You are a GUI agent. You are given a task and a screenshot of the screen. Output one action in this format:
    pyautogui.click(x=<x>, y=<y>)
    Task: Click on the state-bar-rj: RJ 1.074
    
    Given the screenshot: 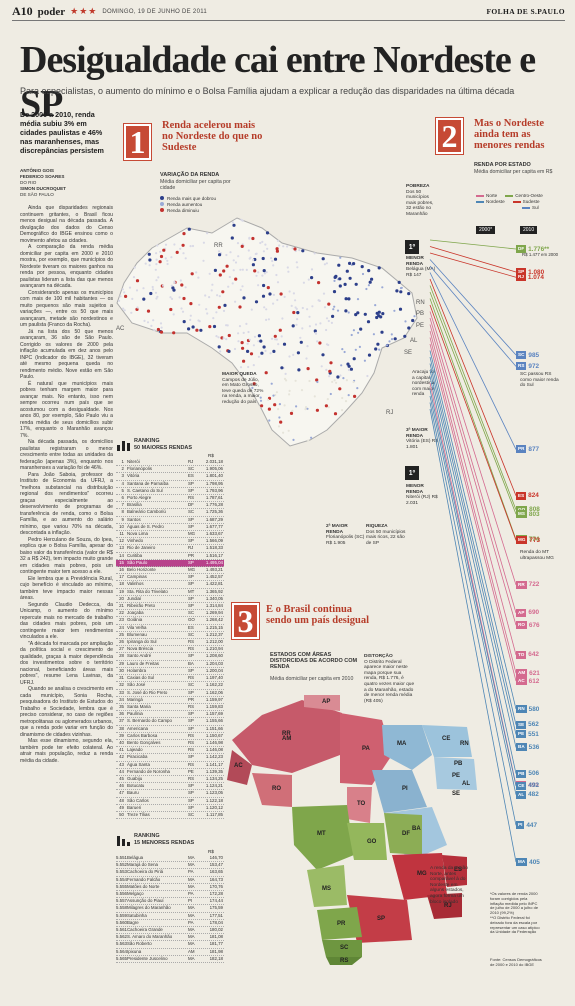 What is the action you would take?
    pyautogui.click(x=530, y=277)
    